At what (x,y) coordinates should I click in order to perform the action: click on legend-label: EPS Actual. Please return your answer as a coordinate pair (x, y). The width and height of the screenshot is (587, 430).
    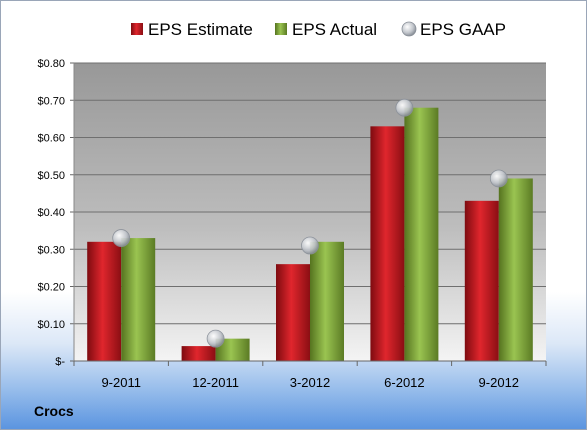
    Looking at the image, I should click on (334, 29).